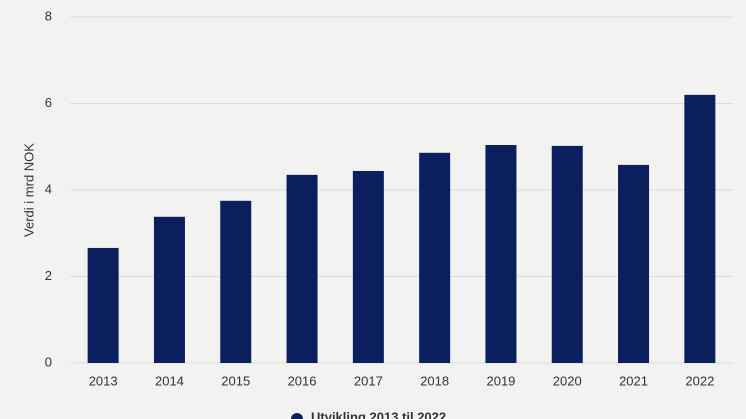  What do you see at coordinates (699, 380) in the screenshot?
I see `x-tick-label: 2022` at bounding box center [699, 380].